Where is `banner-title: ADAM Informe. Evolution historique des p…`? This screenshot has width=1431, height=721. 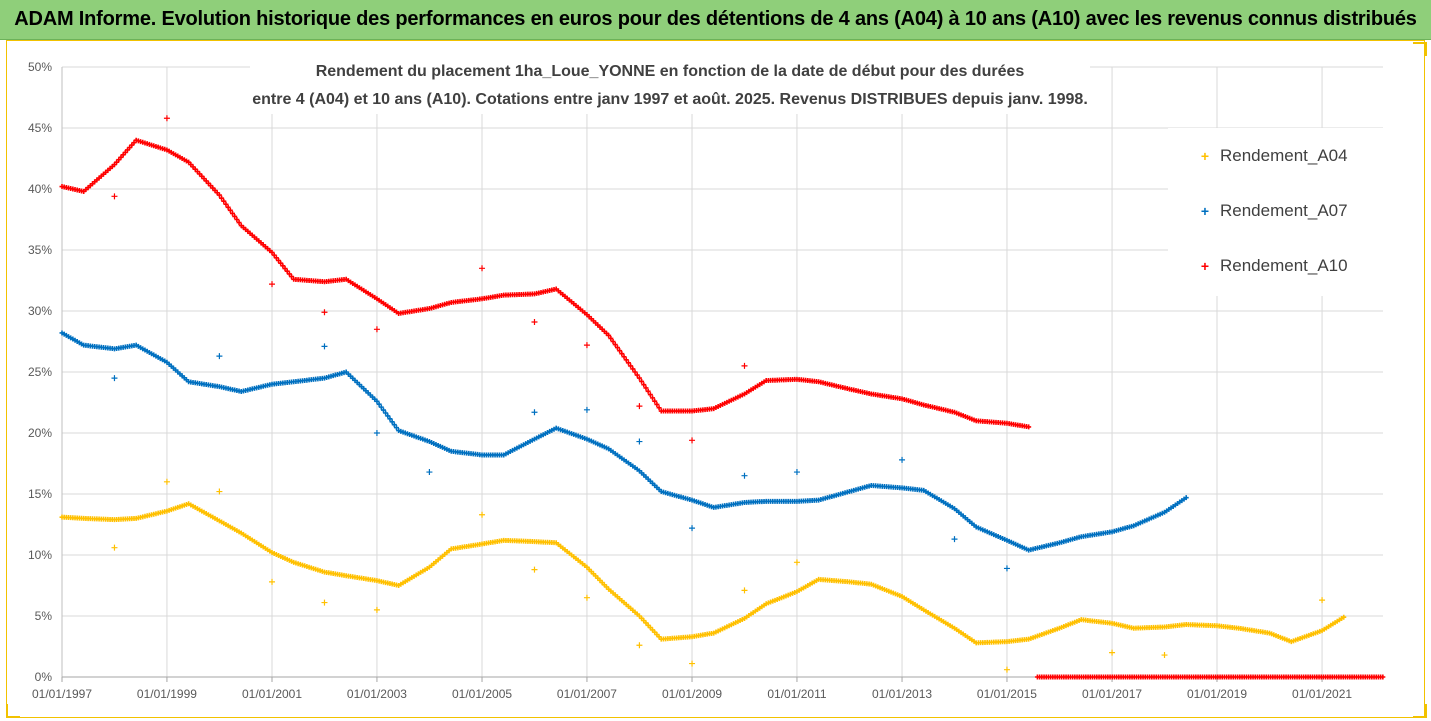
banner-title: ADAM Informe. Evolution historique des p… is located at coordinates (715, 19).